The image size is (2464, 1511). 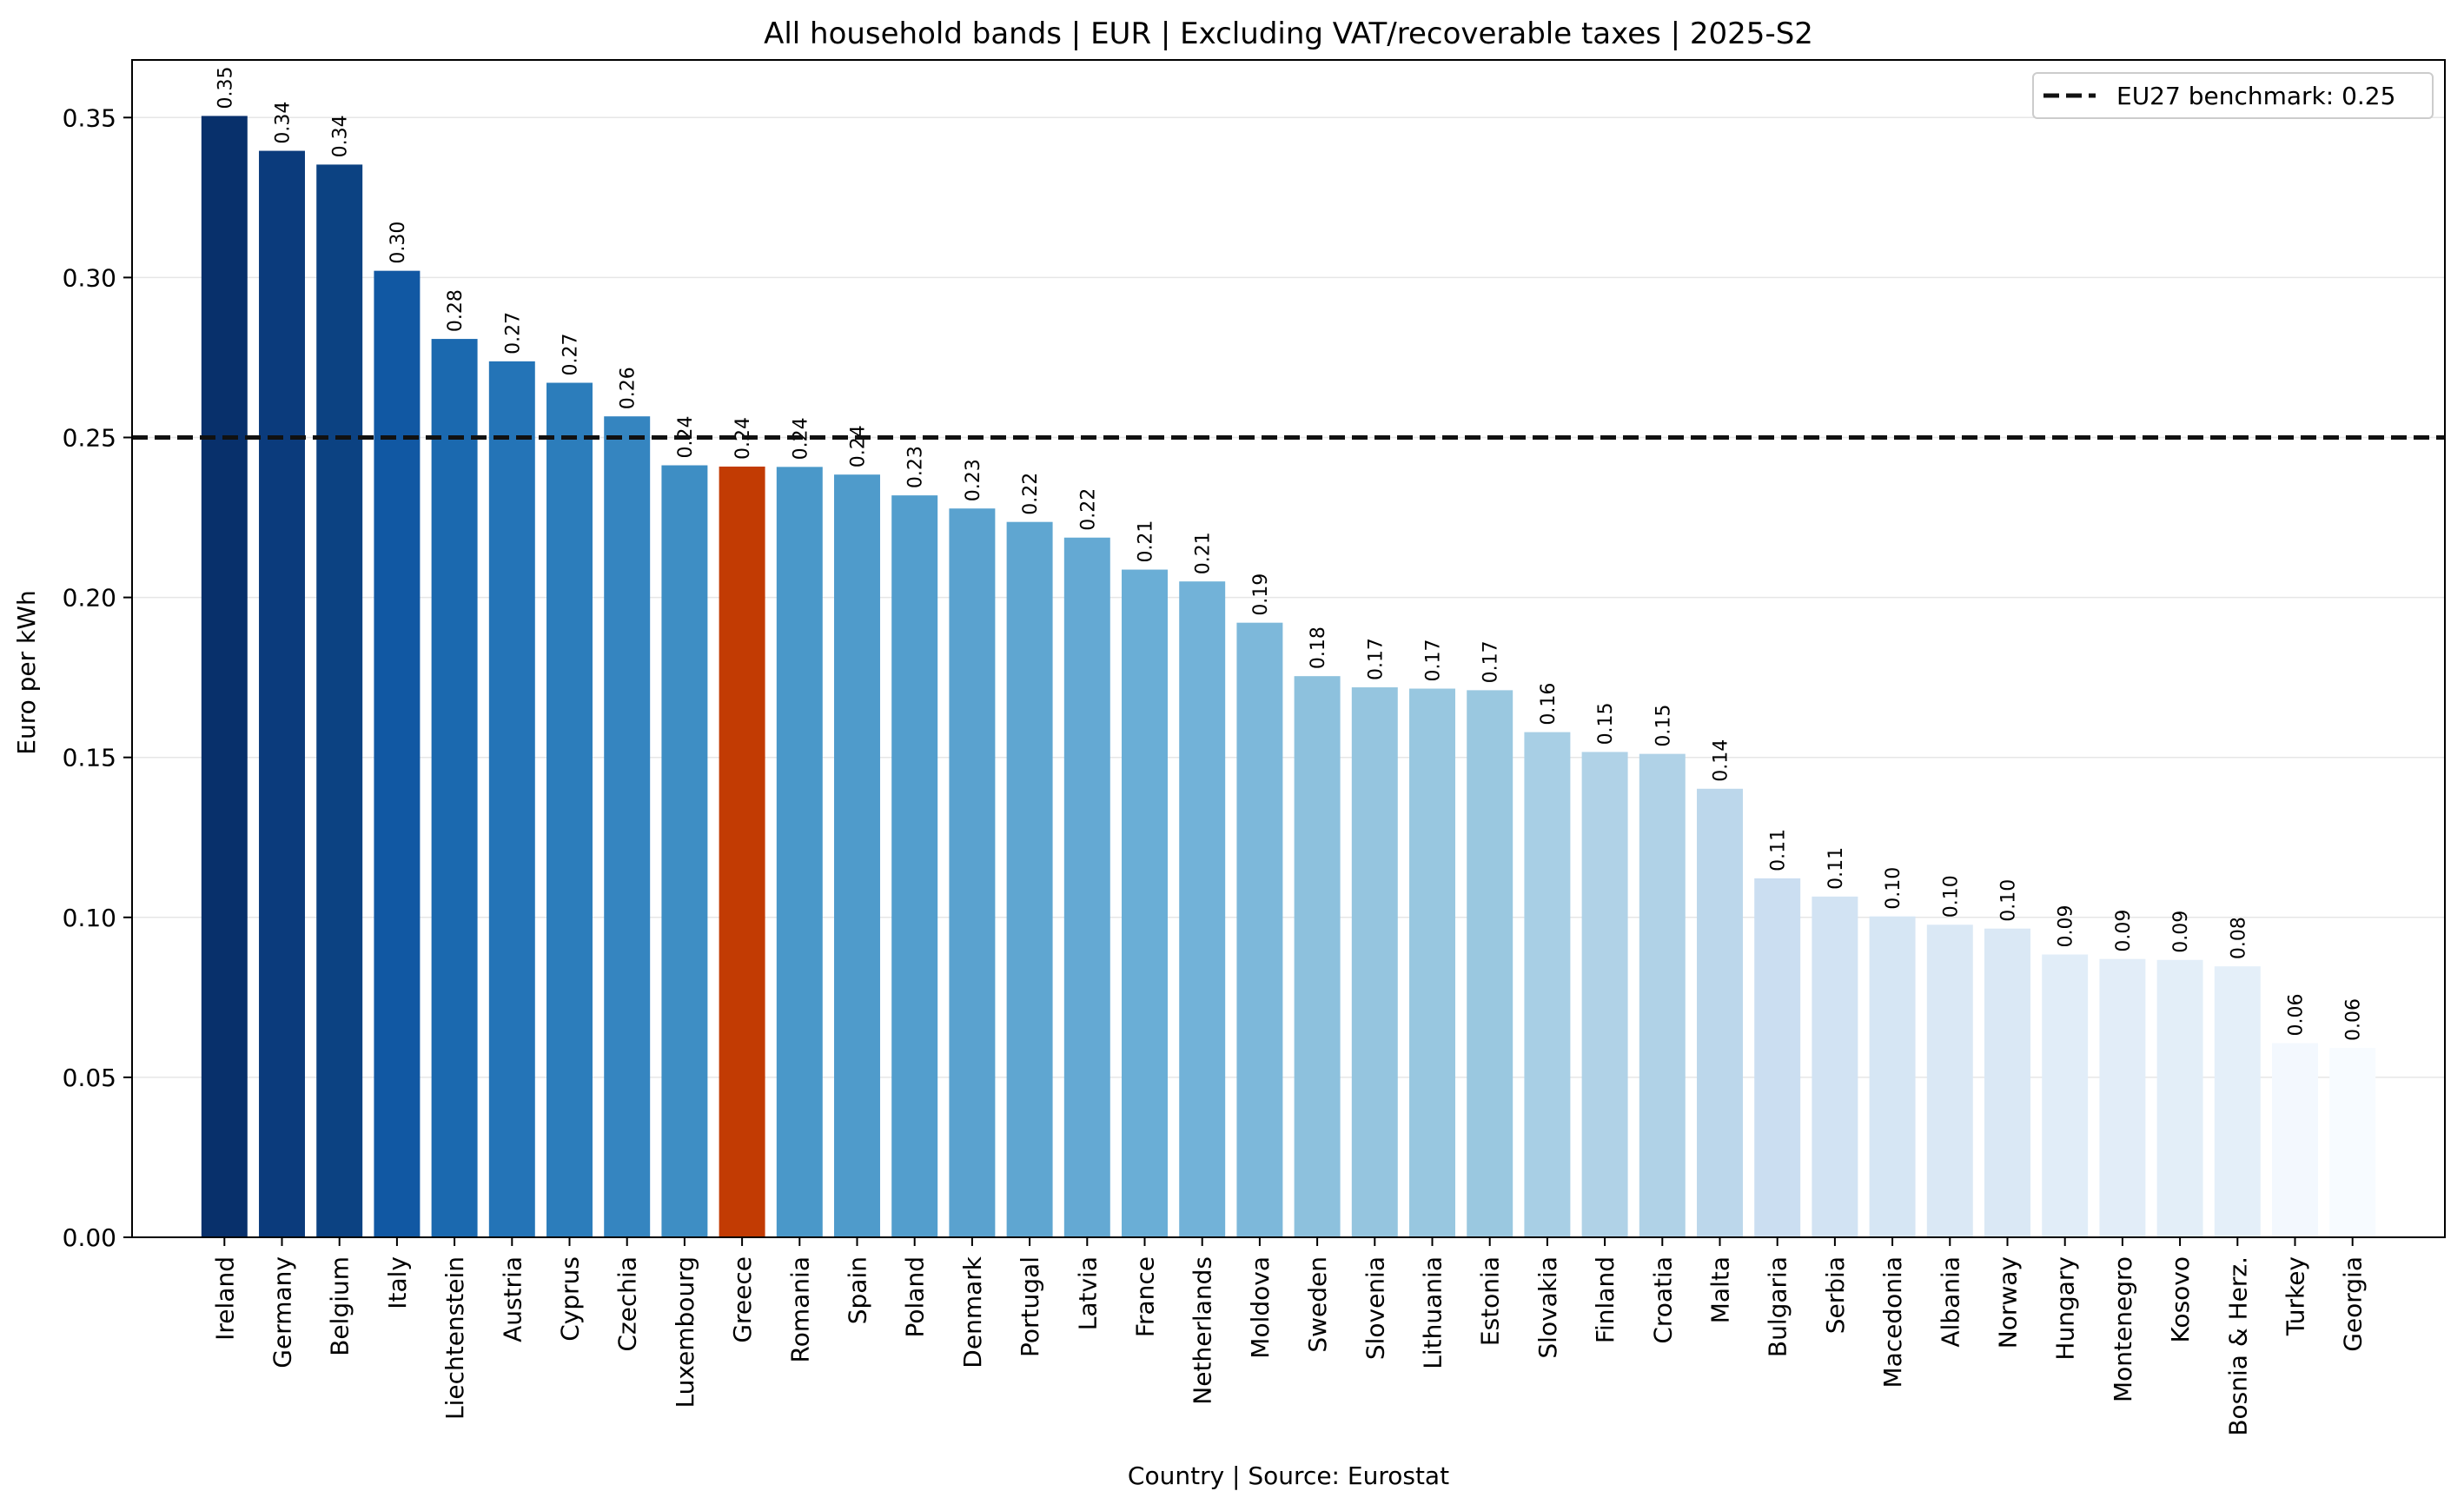 I want to click on x-tick-label: Czechia, so click(x=627, y=1304).